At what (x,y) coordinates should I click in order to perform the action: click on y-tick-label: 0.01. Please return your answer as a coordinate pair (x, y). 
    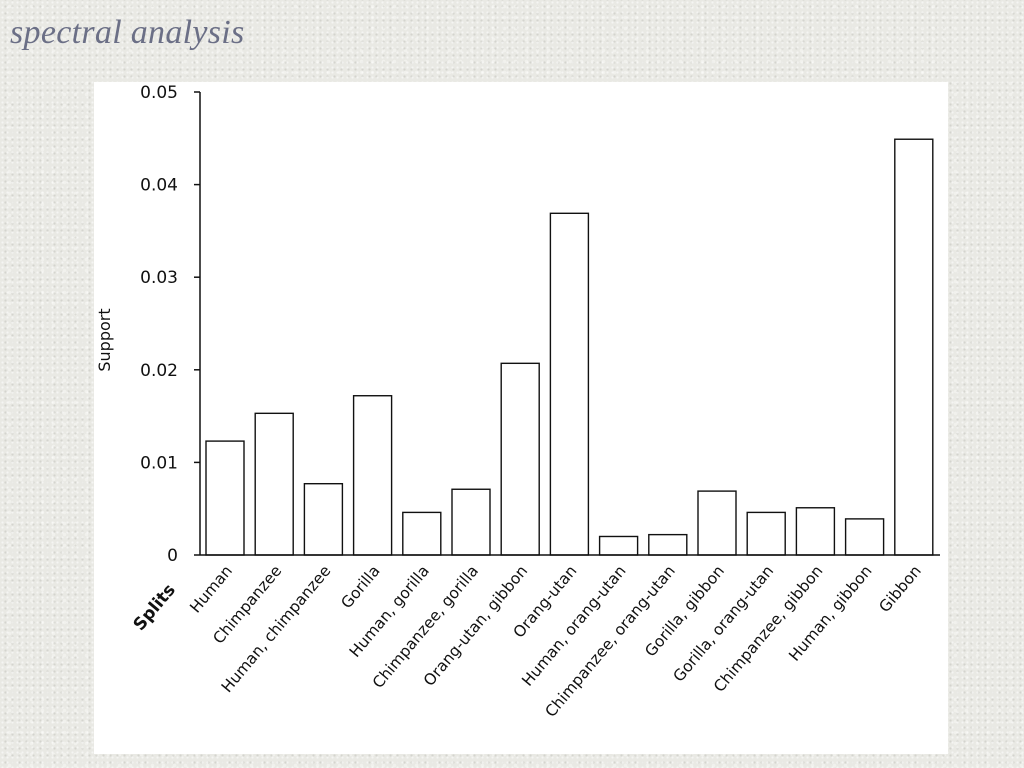
    Looking at the image, I should click on (159, 463).